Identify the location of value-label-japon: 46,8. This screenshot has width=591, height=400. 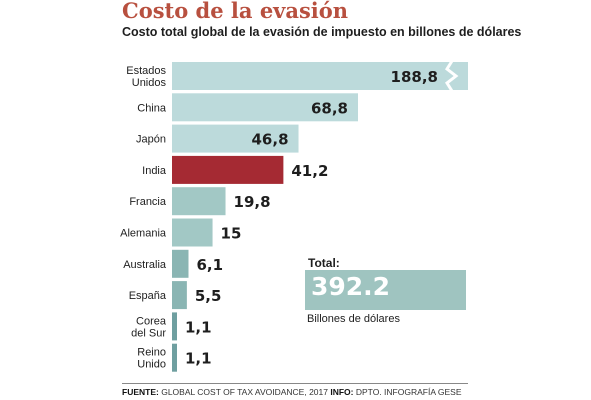
(270, 140).